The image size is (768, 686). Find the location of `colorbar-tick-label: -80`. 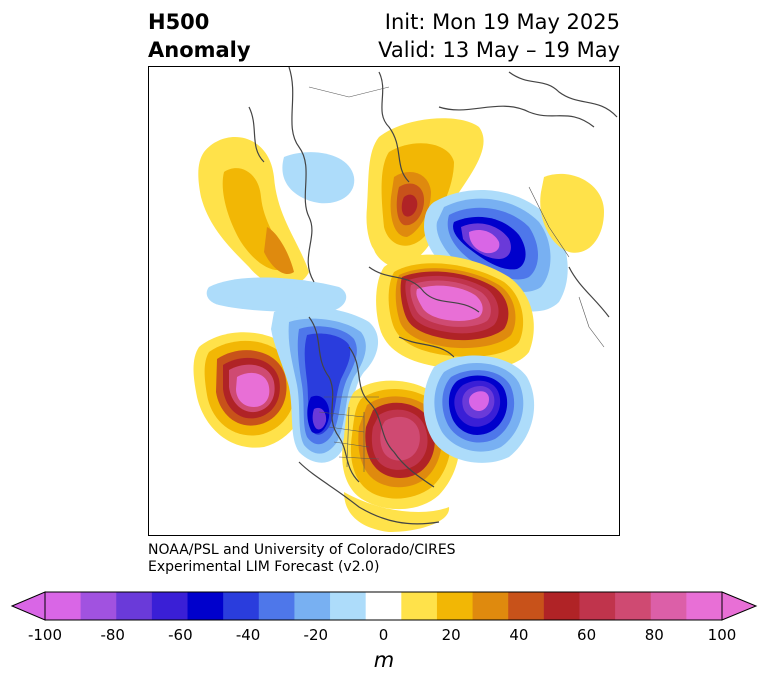

colorbar-tick-label: -80 is located at coordinates (112, 635).